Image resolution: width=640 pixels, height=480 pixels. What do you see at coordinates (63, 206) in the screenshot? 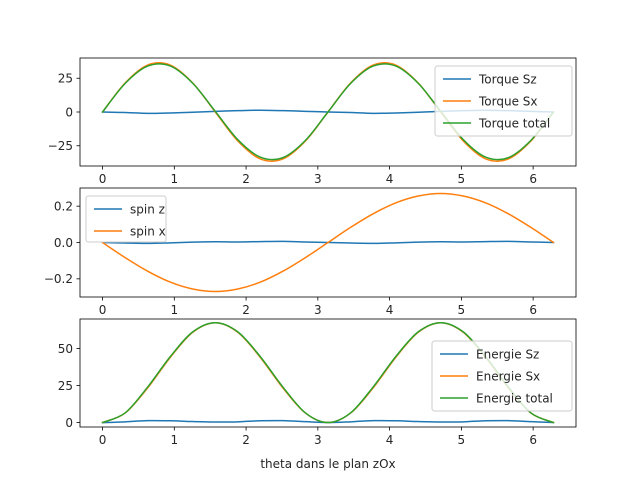
I see `y-tick-label: 0.2` at bounding box center [63, 206].